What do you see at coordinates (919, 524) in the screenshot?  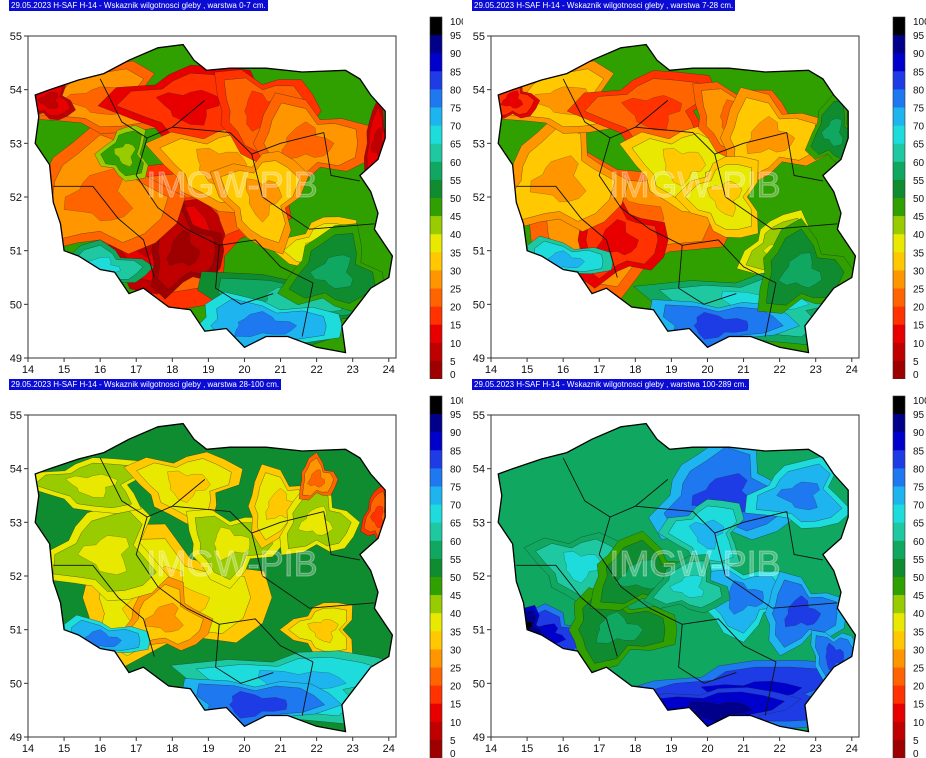 I see `legend-label: 65` at bounding box center [919, 524].